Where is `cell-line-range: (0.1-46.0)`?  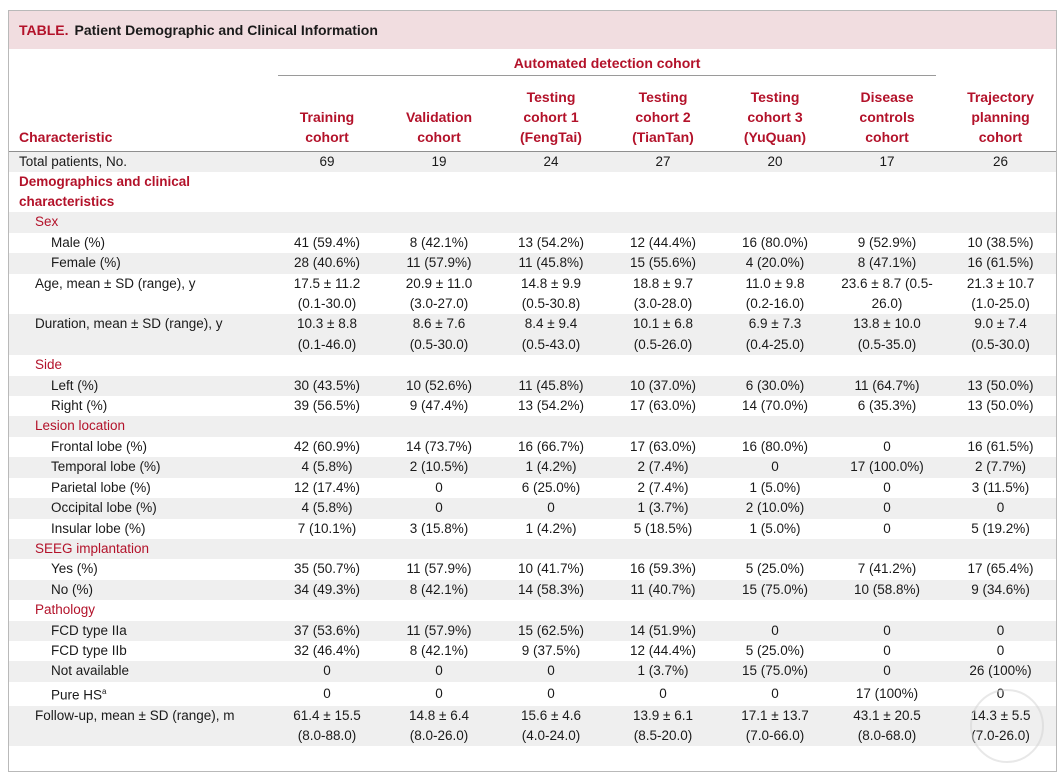
cell-line-range: (0.1-46.0) is located at coordinates (327, 344).